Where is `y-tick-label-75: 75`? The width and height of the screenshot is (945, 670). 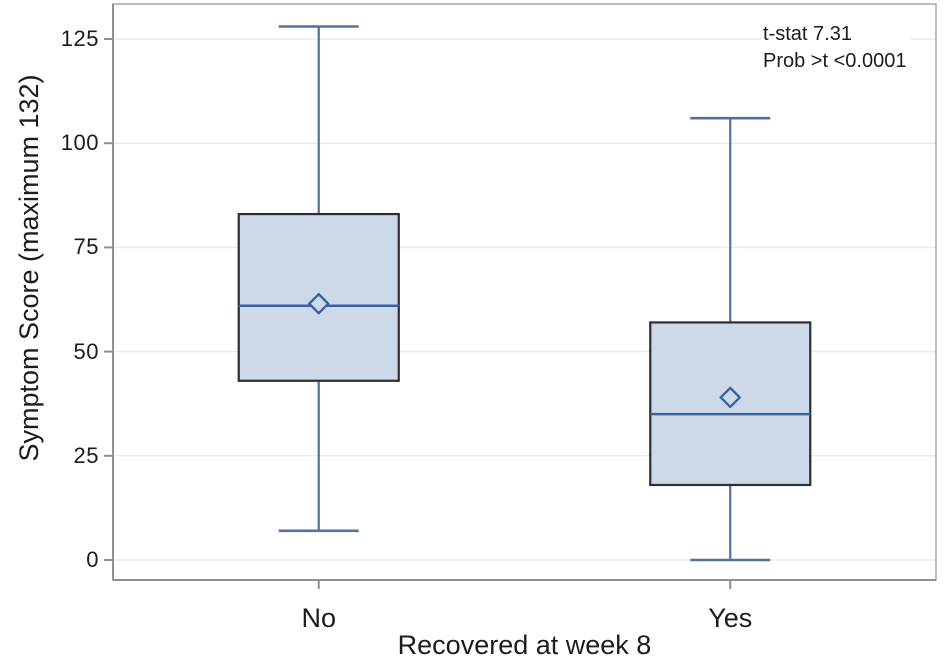 y-tick-label-75: 75 is located at coordinates (86, 247).